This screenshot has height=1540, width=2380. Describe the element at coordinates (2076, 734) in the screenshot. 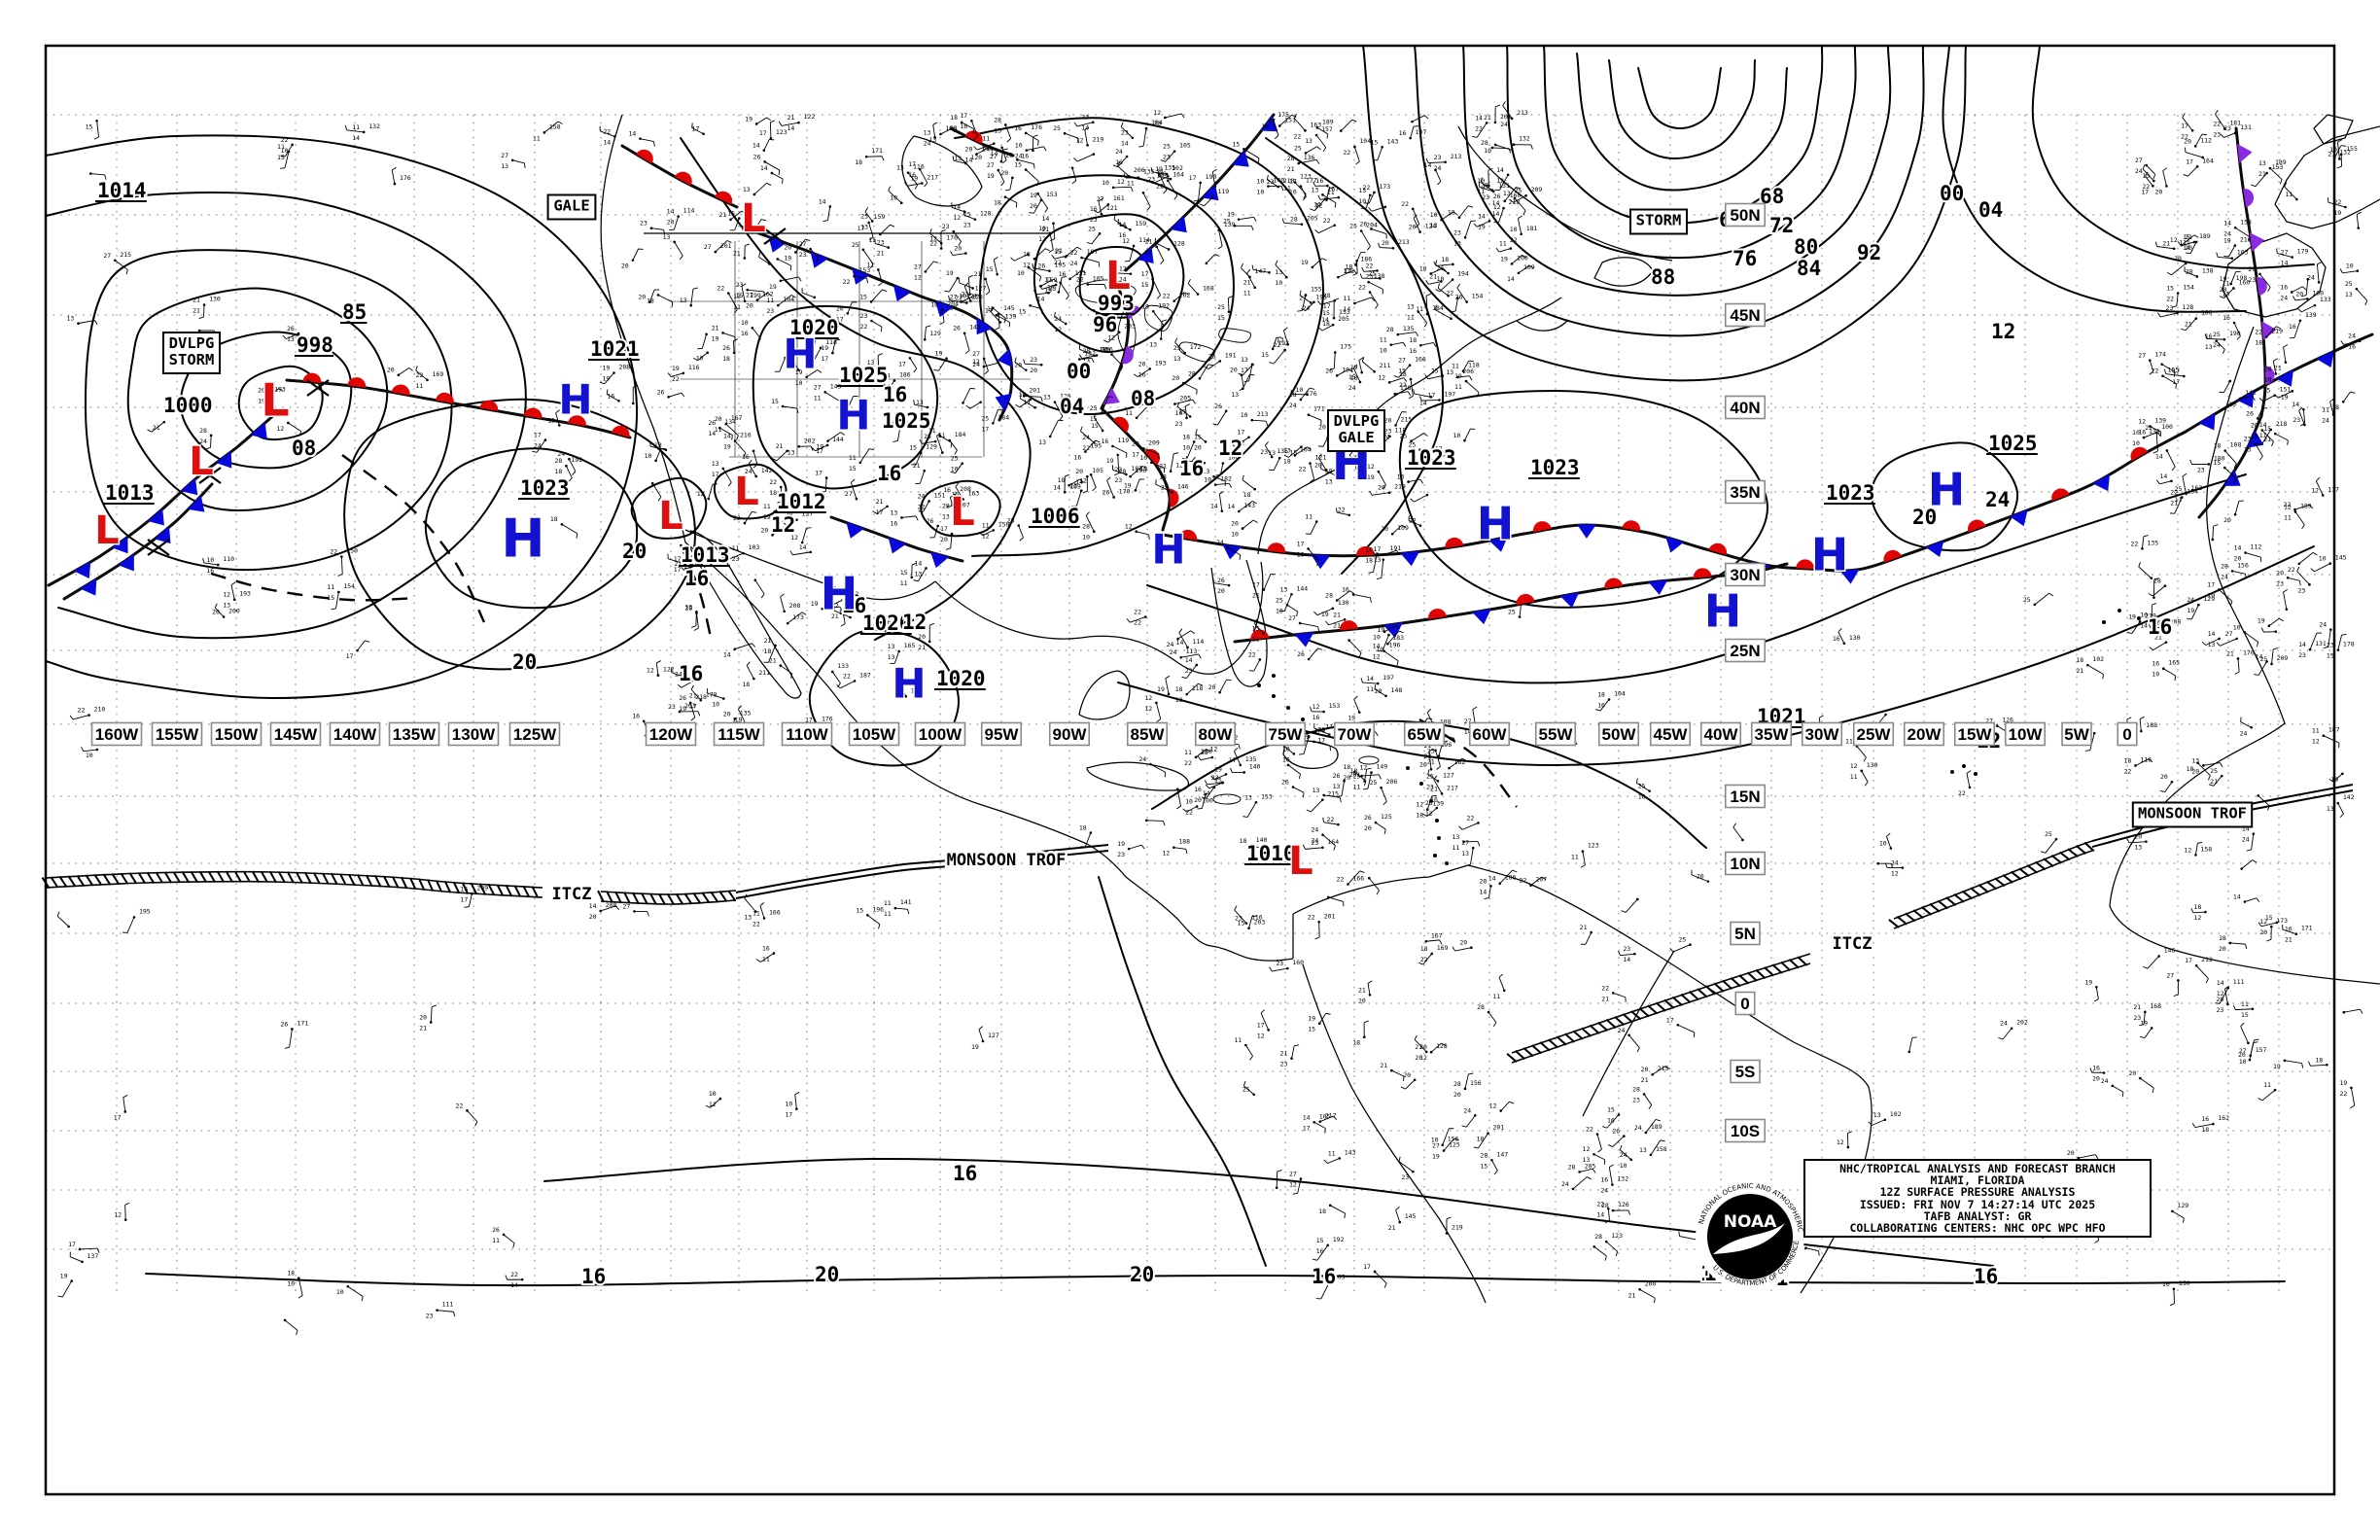

I see `svg-text: 5W` at that location.